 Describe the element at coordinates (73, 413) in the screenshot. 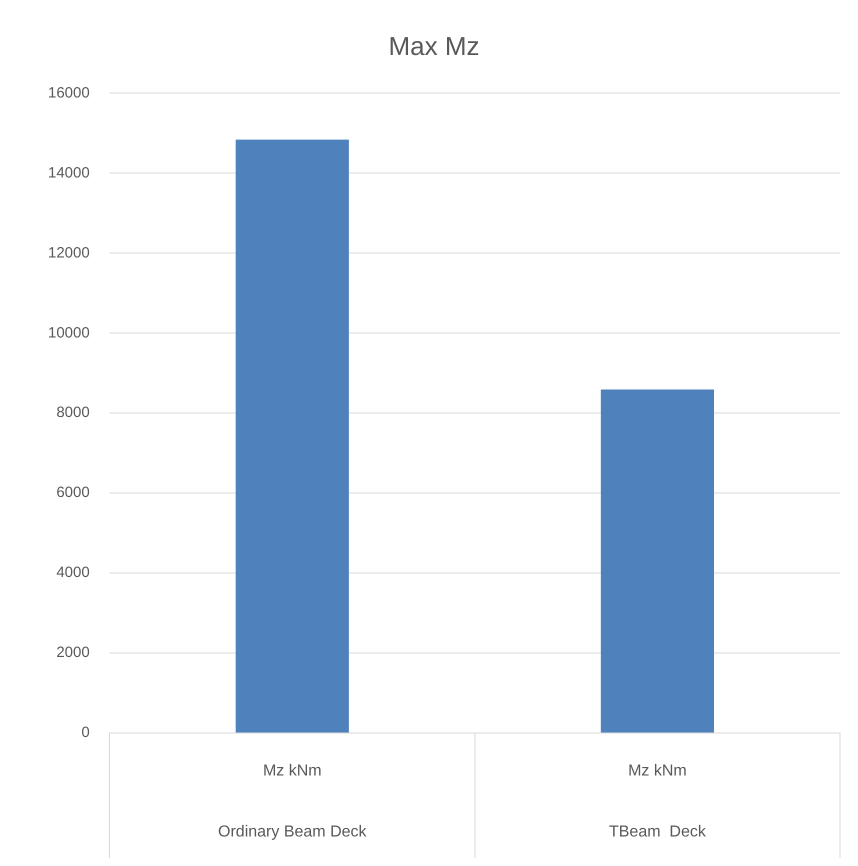

I see `y-tick-label: 8000` at that location.